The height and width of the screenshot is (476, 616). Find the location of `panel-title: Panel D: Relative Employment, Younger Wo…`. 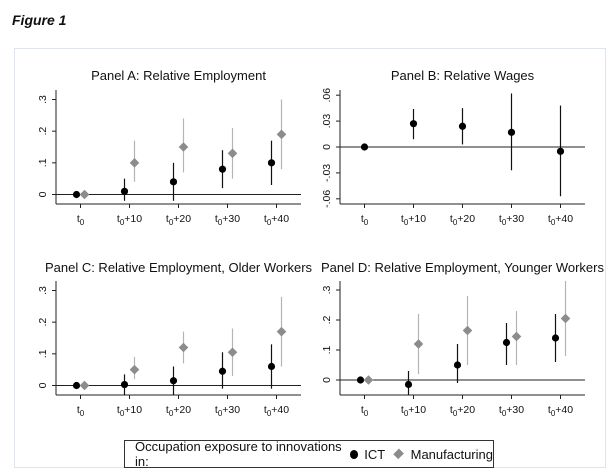

panel-title: Panel D: Relative Employment, Younger Wo… is located at coordinates (463, 267).